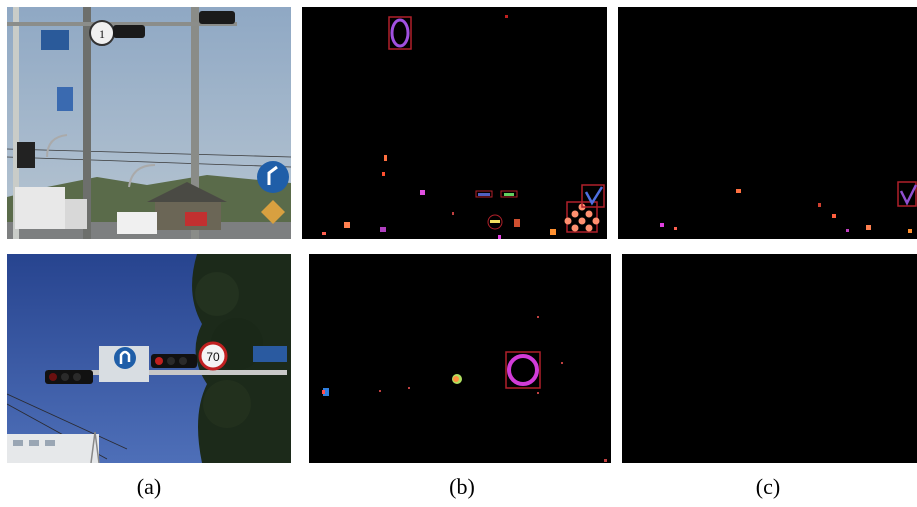 This screenshot has height=507, width=917. I want to click on svg-text: 1, so click(102, 34).